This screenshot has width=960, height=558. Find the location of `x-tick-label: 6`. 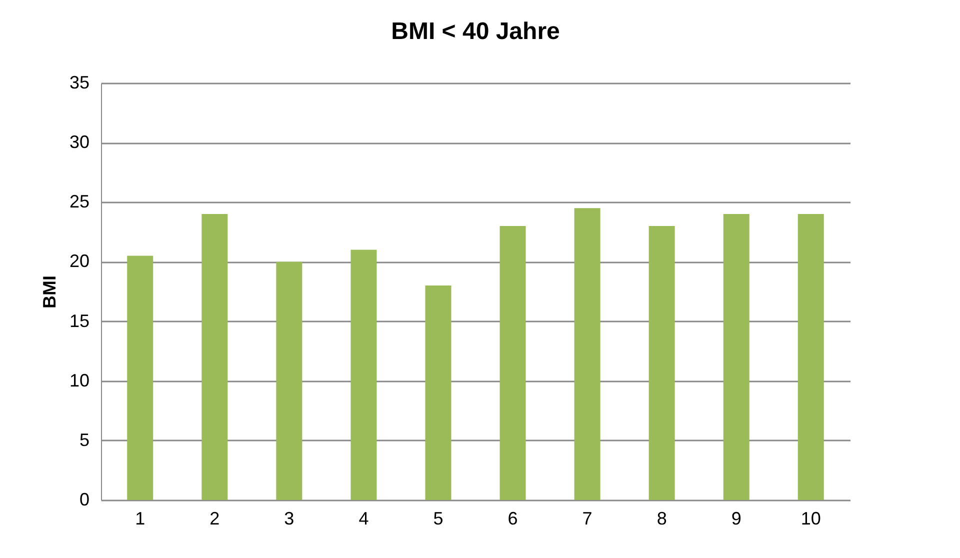

x-tick-label: 6 is located at coordinates (513, 518).